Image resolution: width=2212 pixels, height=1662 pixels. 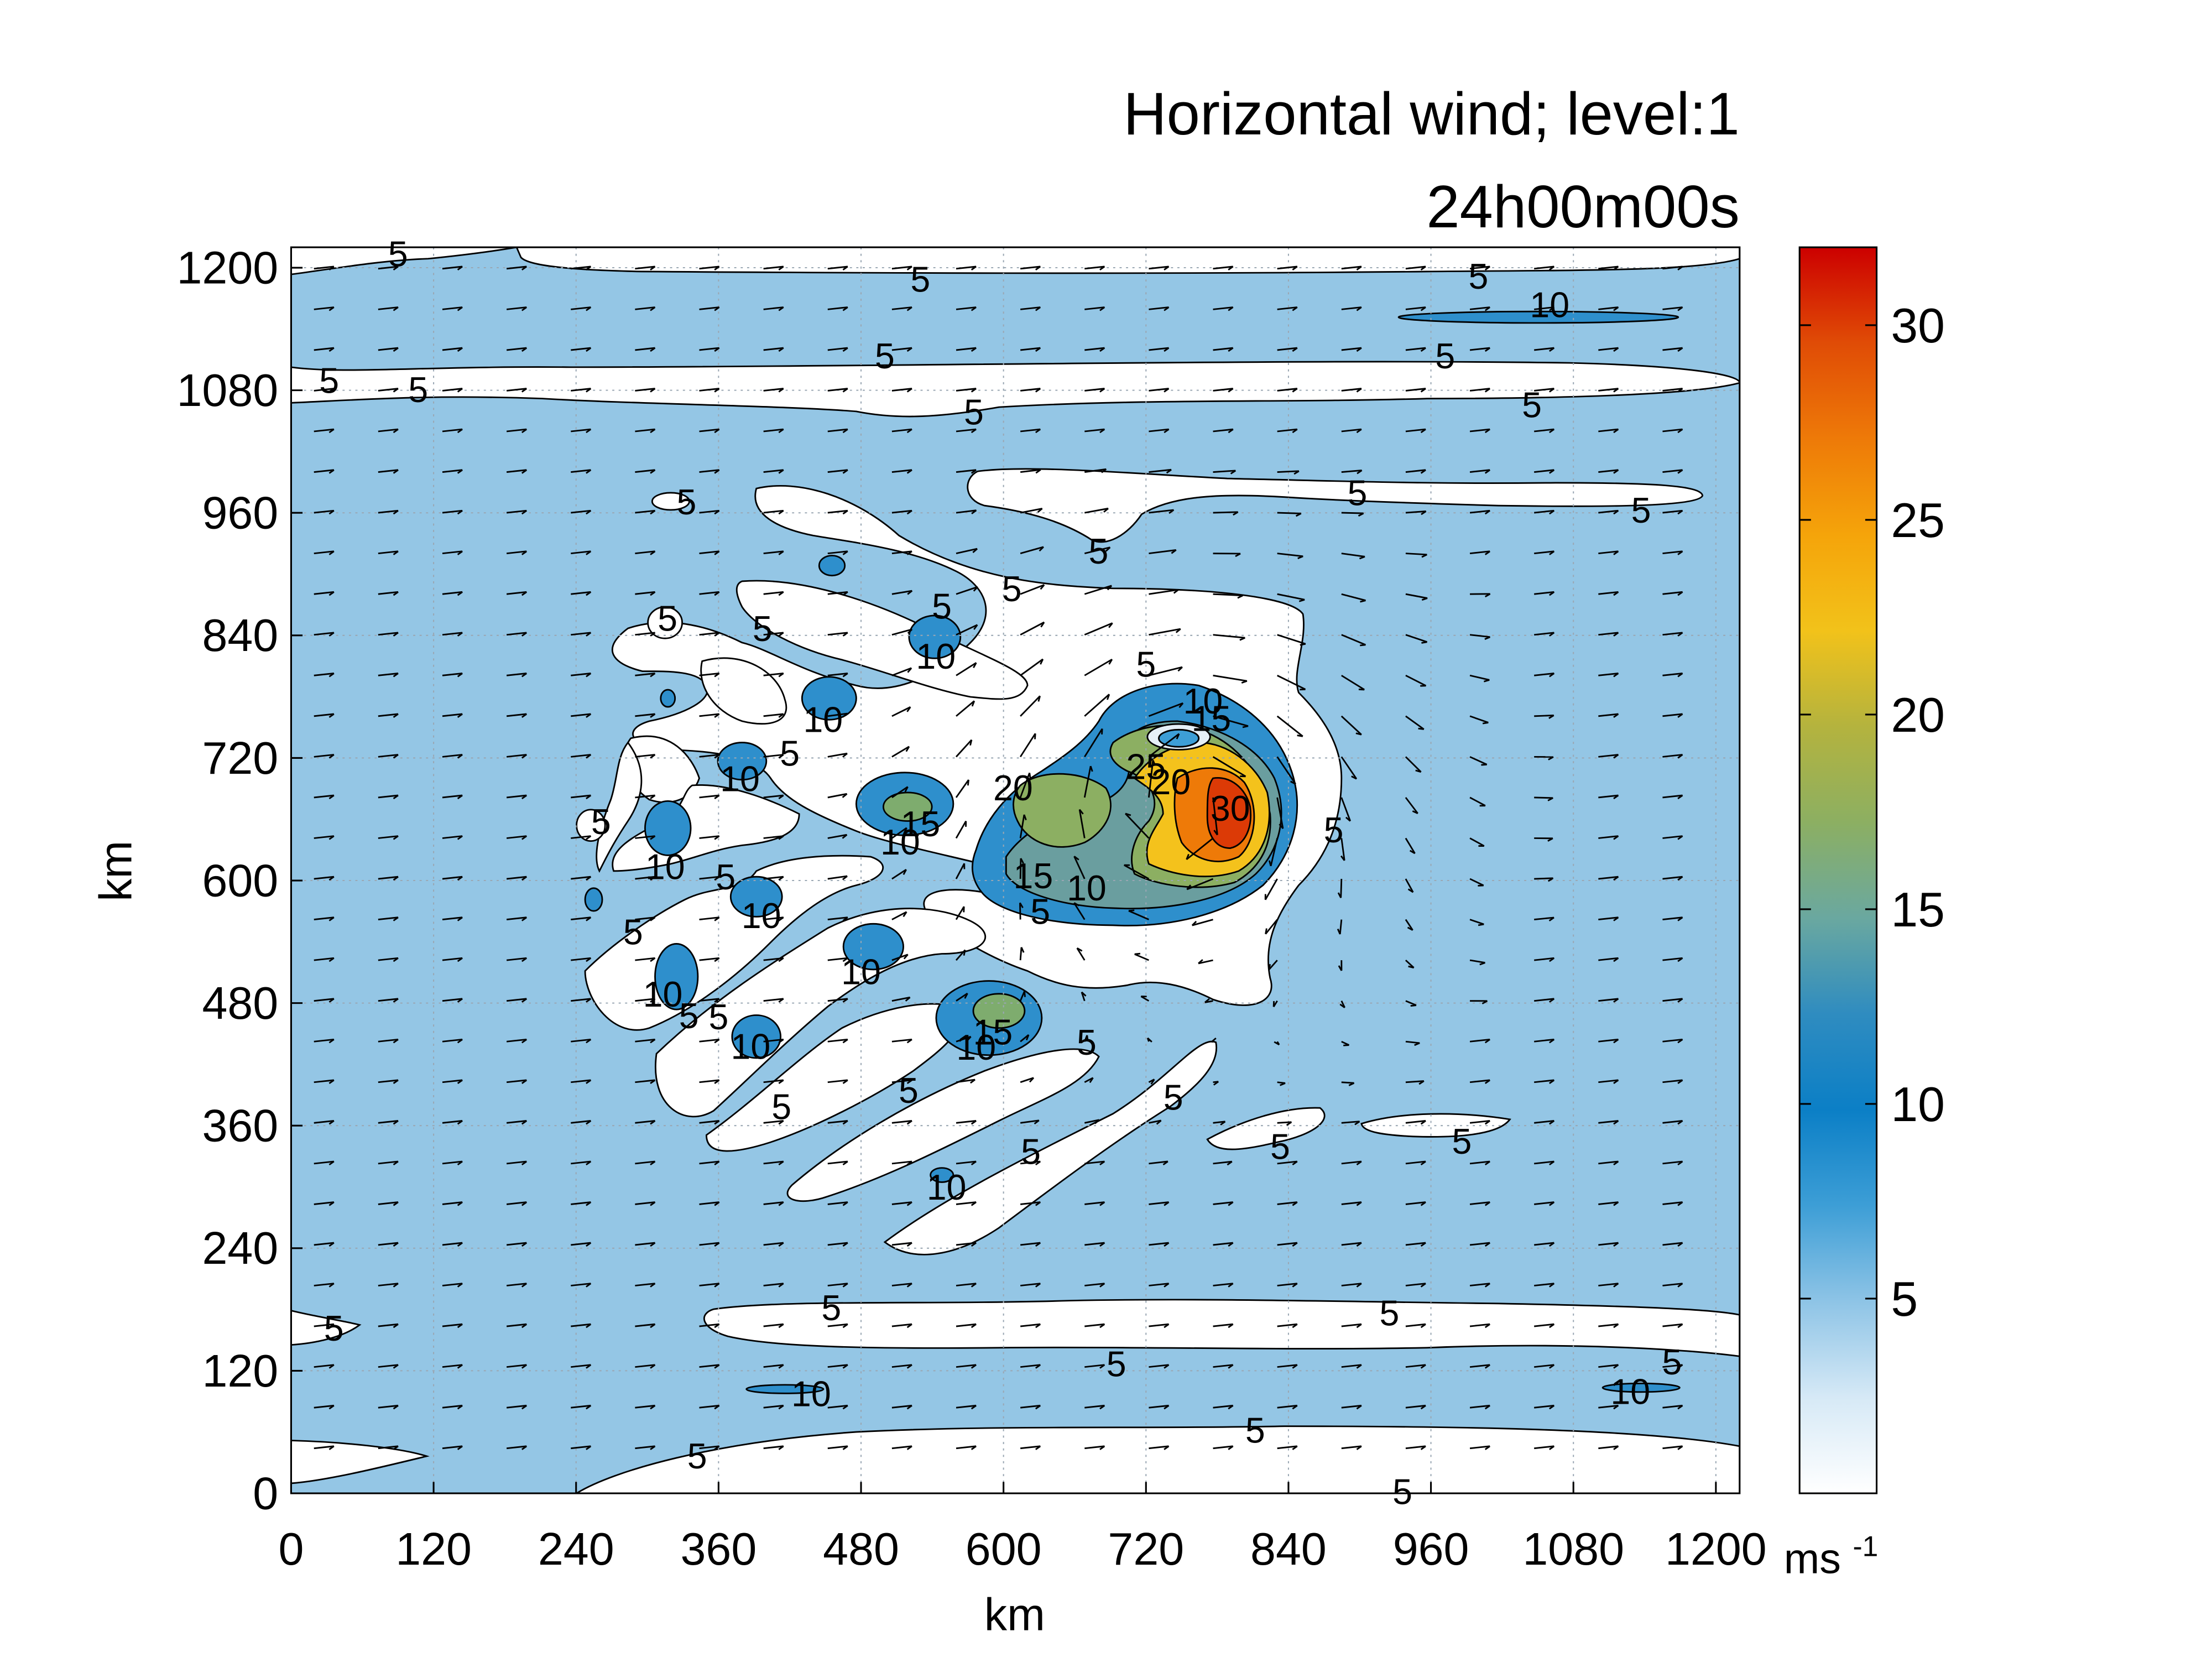 What do you see at coordinates (240, 635) in the screenshot?
I see `y-tick-label: 840` at bounding box center [240, 635].